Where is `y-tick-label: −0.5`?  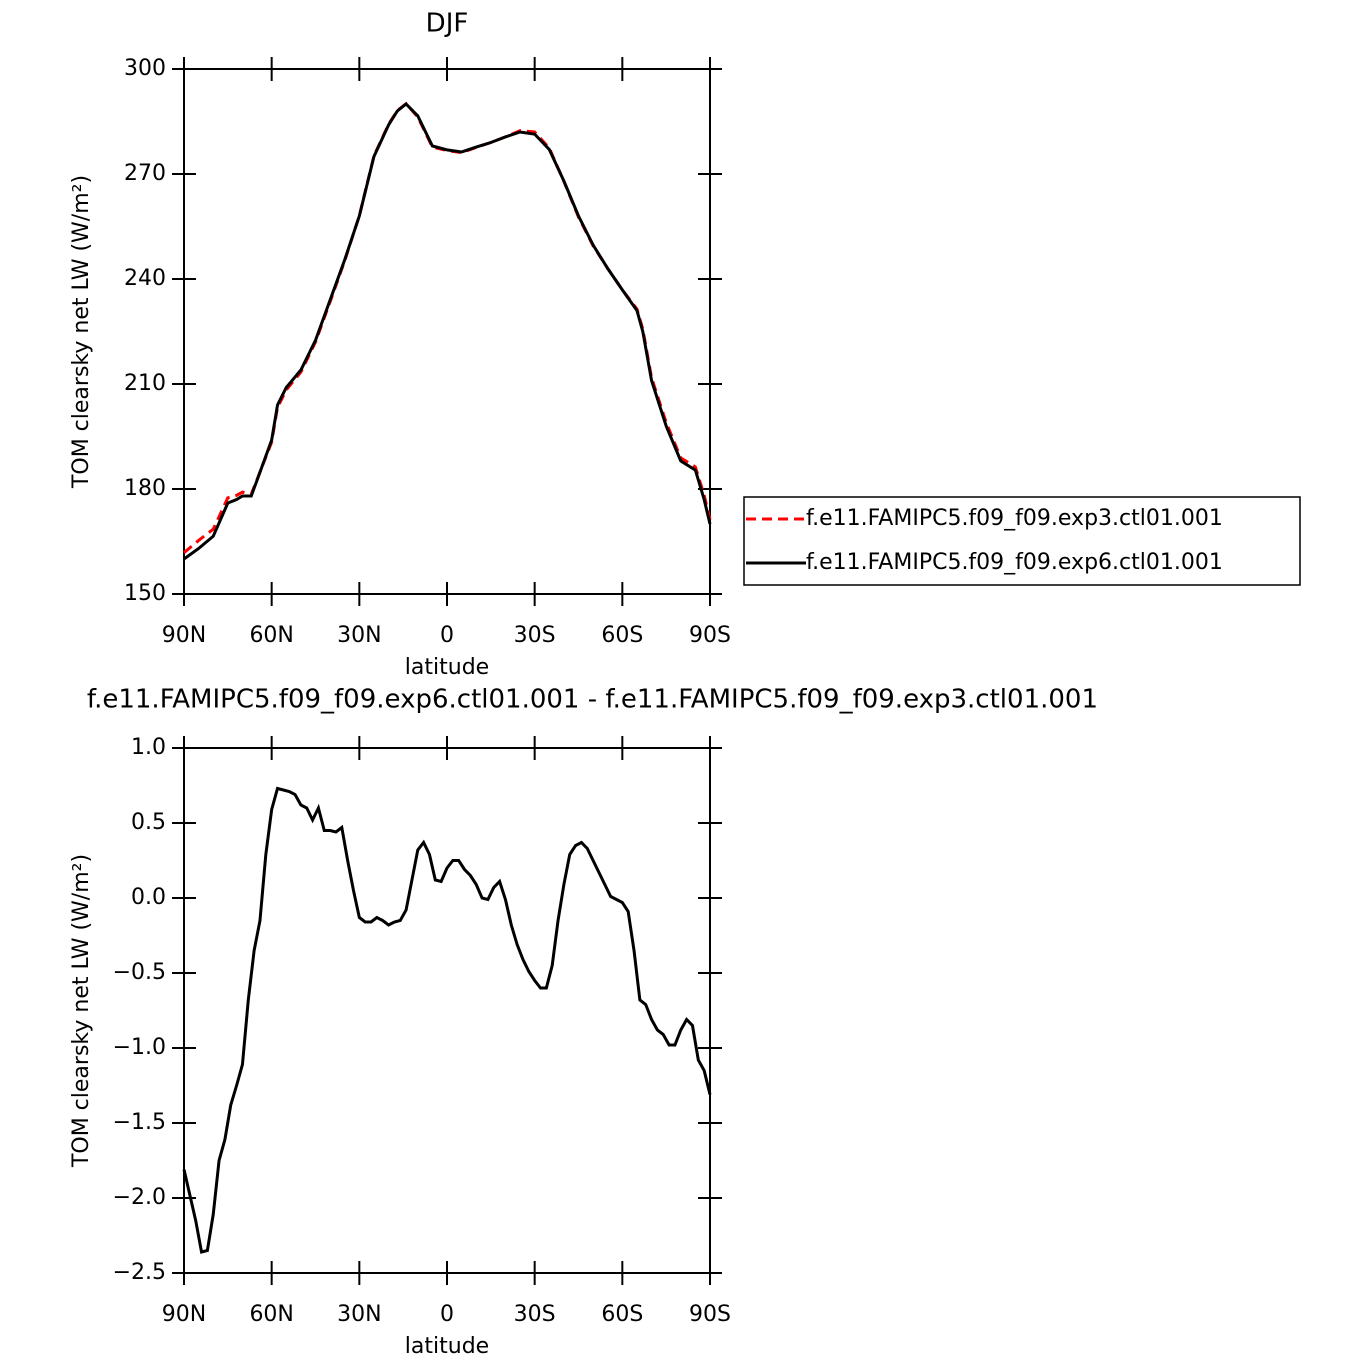 y-tick-label: −0.5 is located at coordinates (139, 972).